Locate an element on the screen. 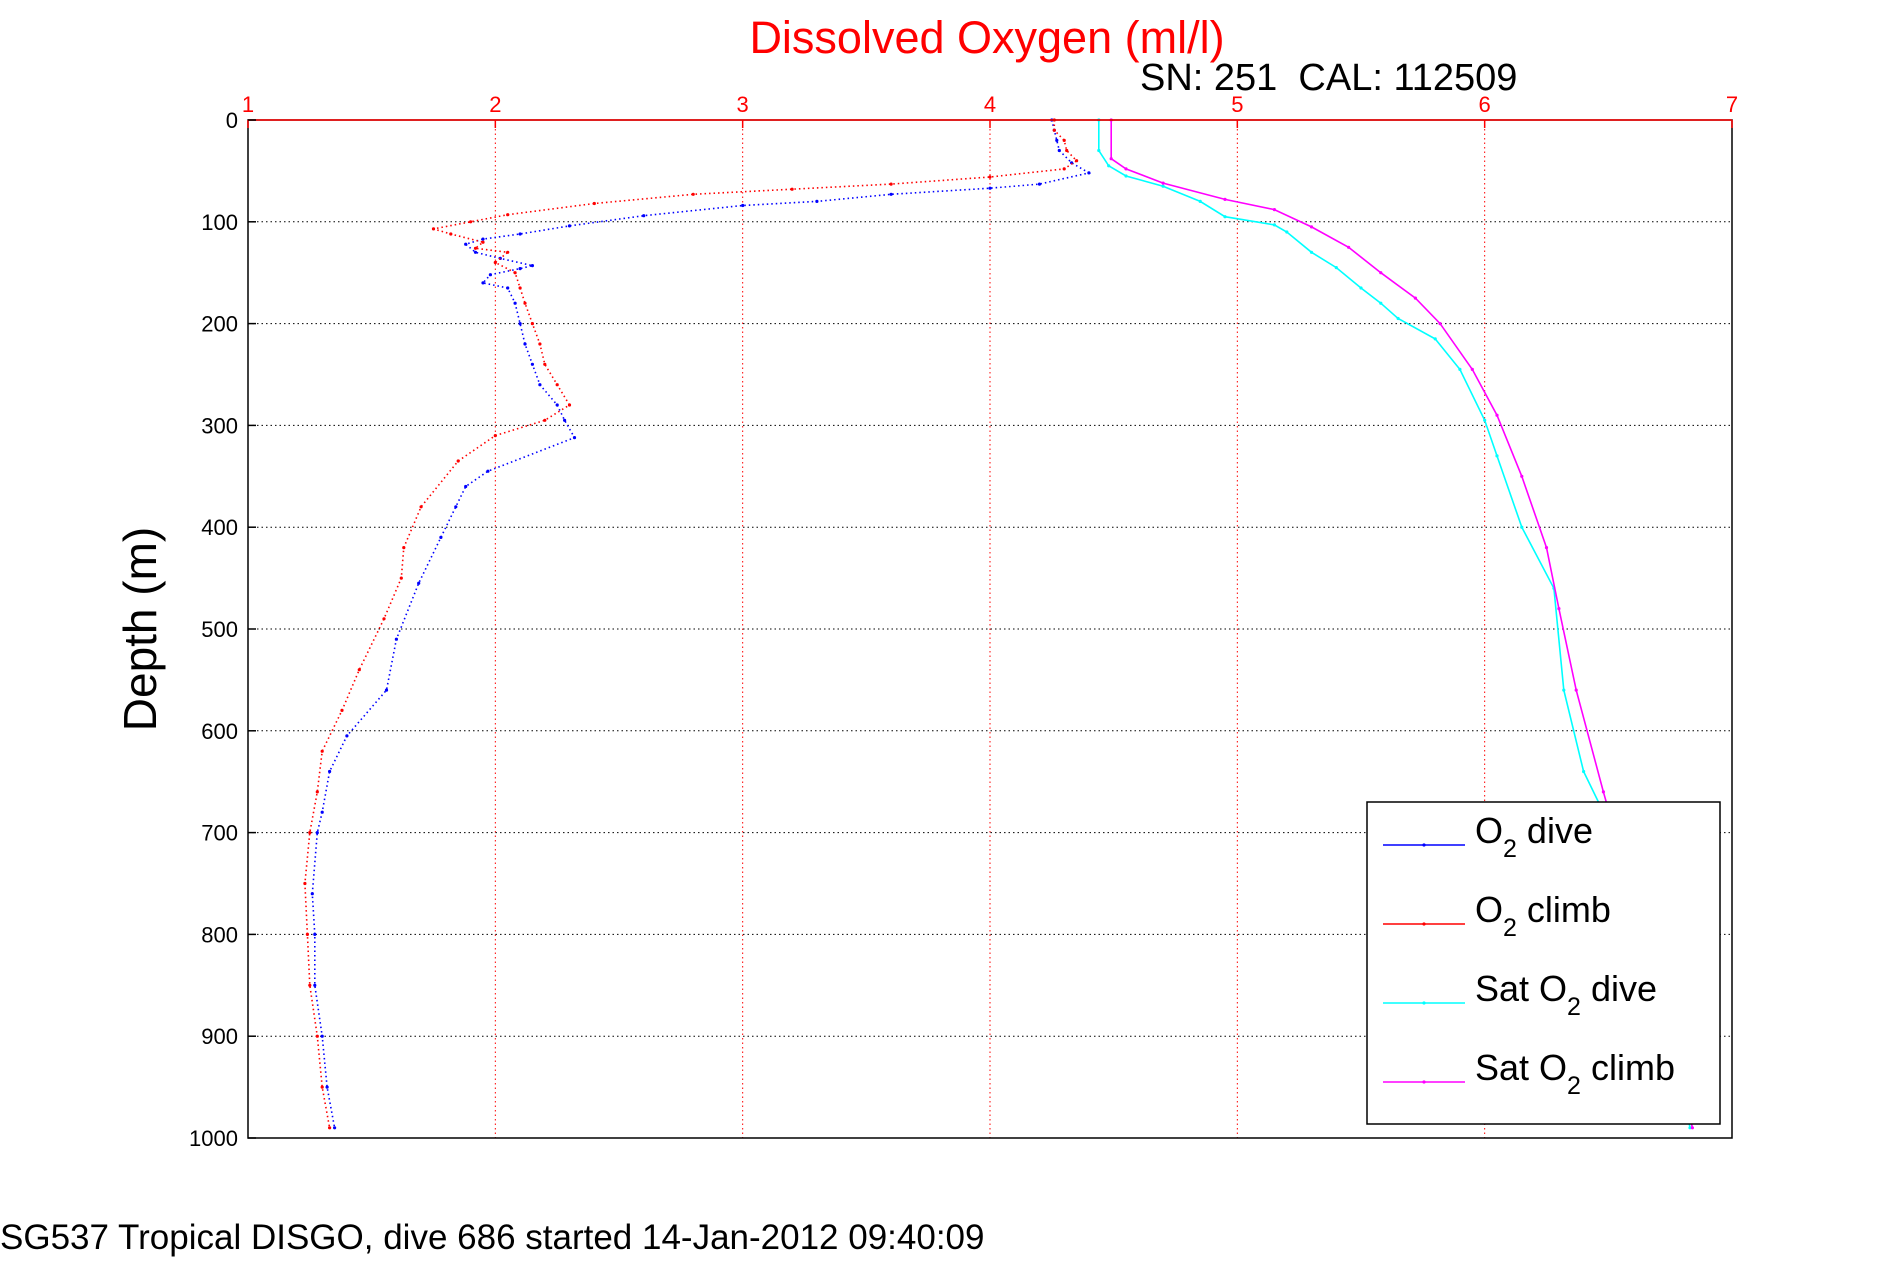 This screenshot has width=1891, height=1262. chart-subtitle: SN: 251 CAL: 112509 is located at coordinates (1328, 78).